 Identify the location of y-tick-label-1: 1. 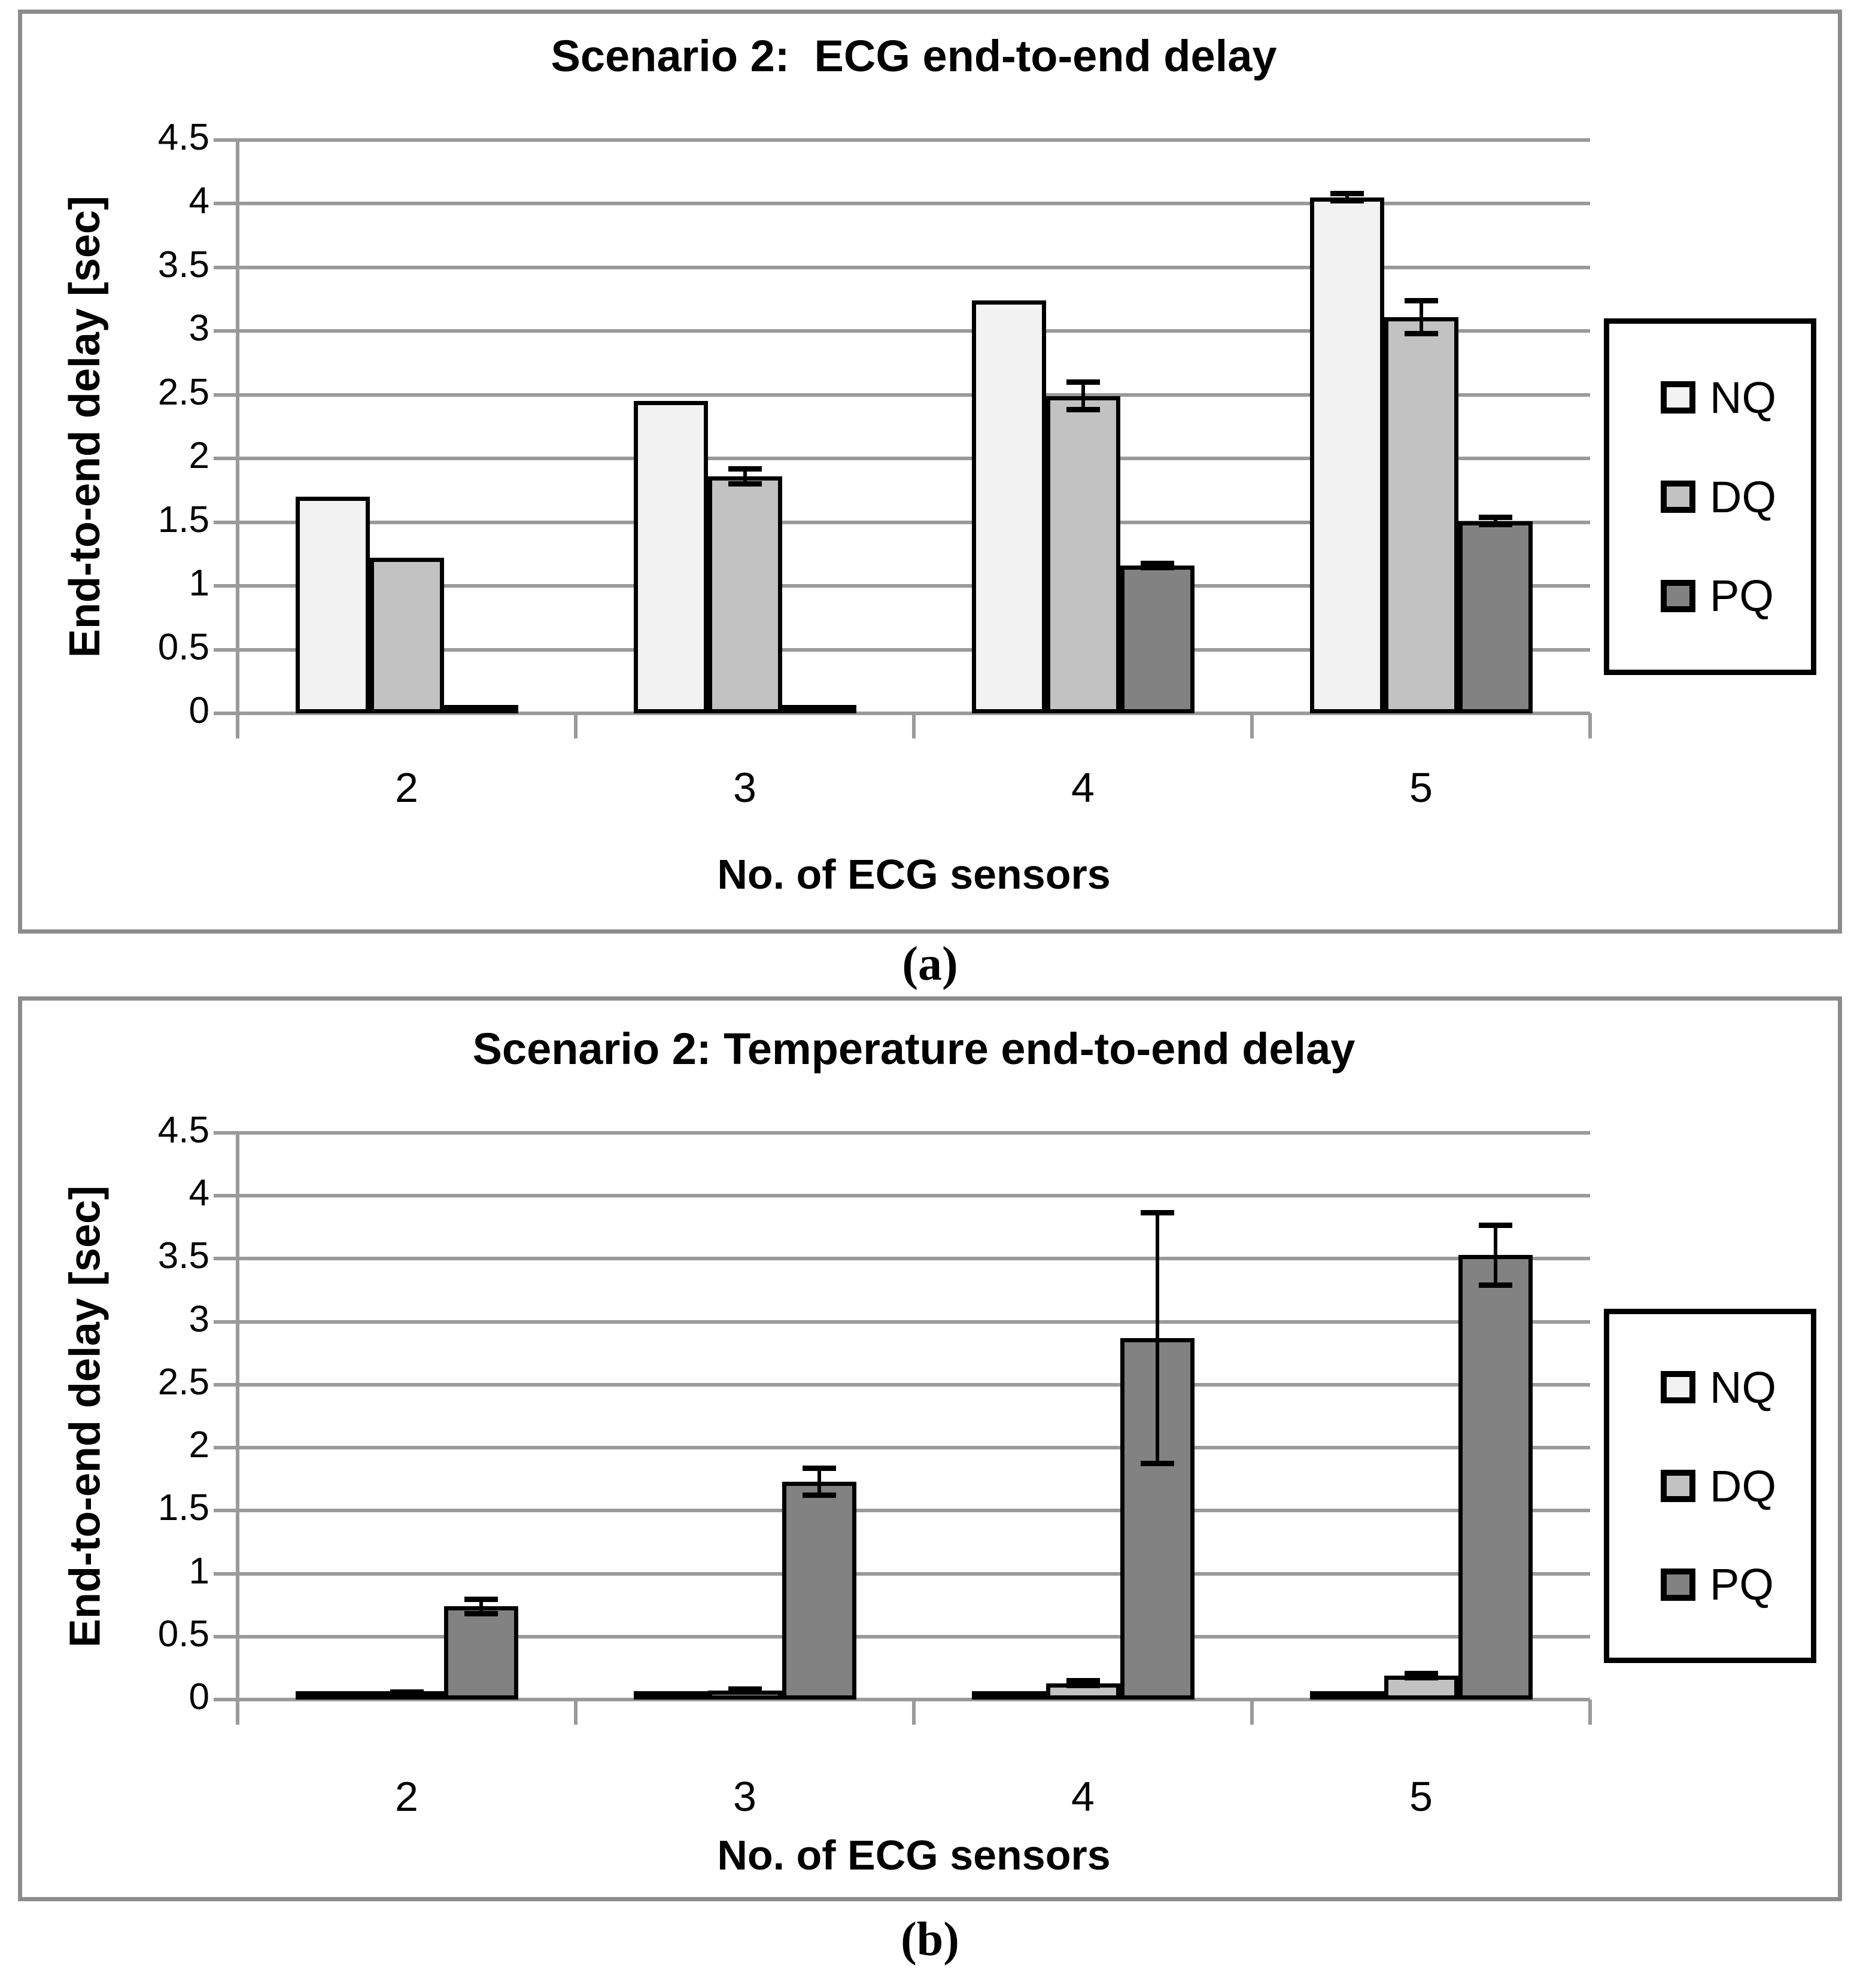
(199, 1571).